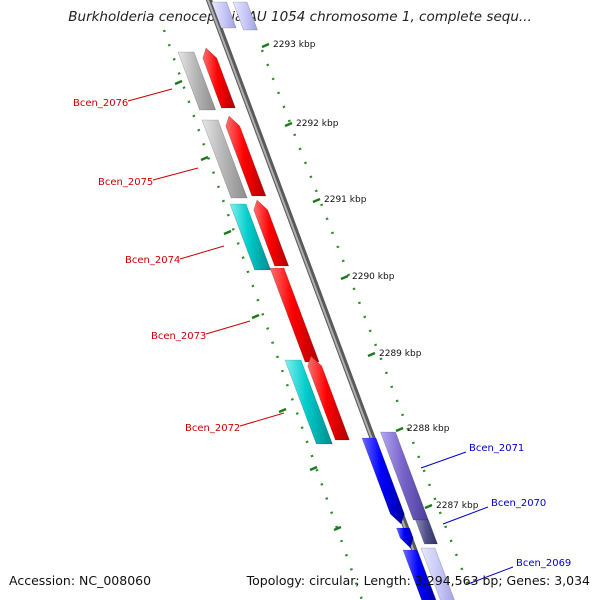 Image resolution: width=600 pixels, height=600 pixels. Describe the element at coordinates (80, 580) in the screenshot. I see `accession-text: Accession: NC_008060` at that location.